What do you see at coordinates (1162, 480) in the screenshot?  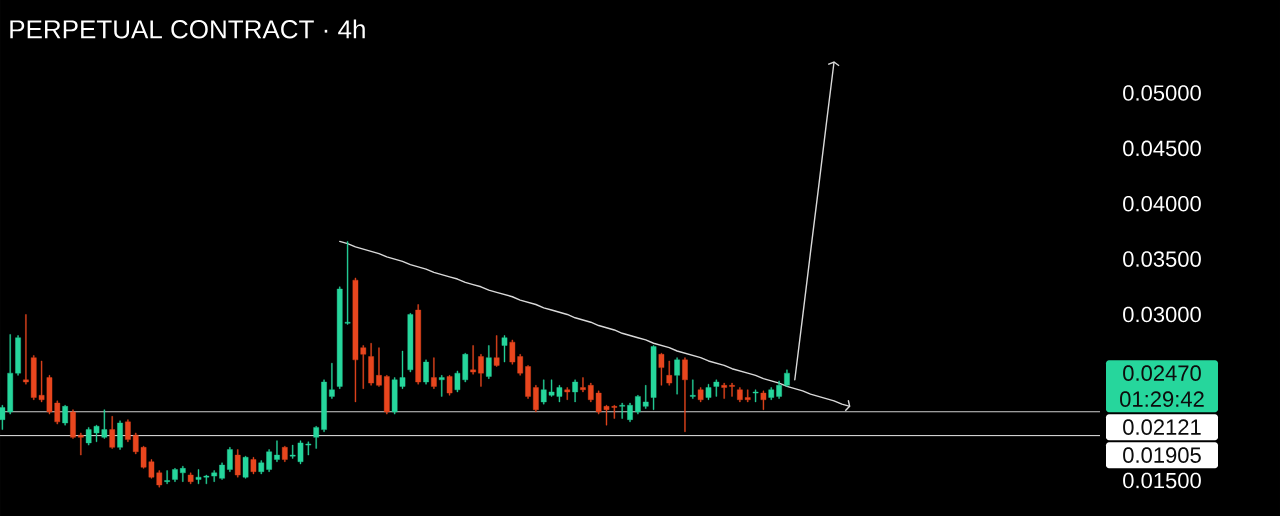 I see `y-tick-label: 0.01500` at bounding box center [1162, 480].